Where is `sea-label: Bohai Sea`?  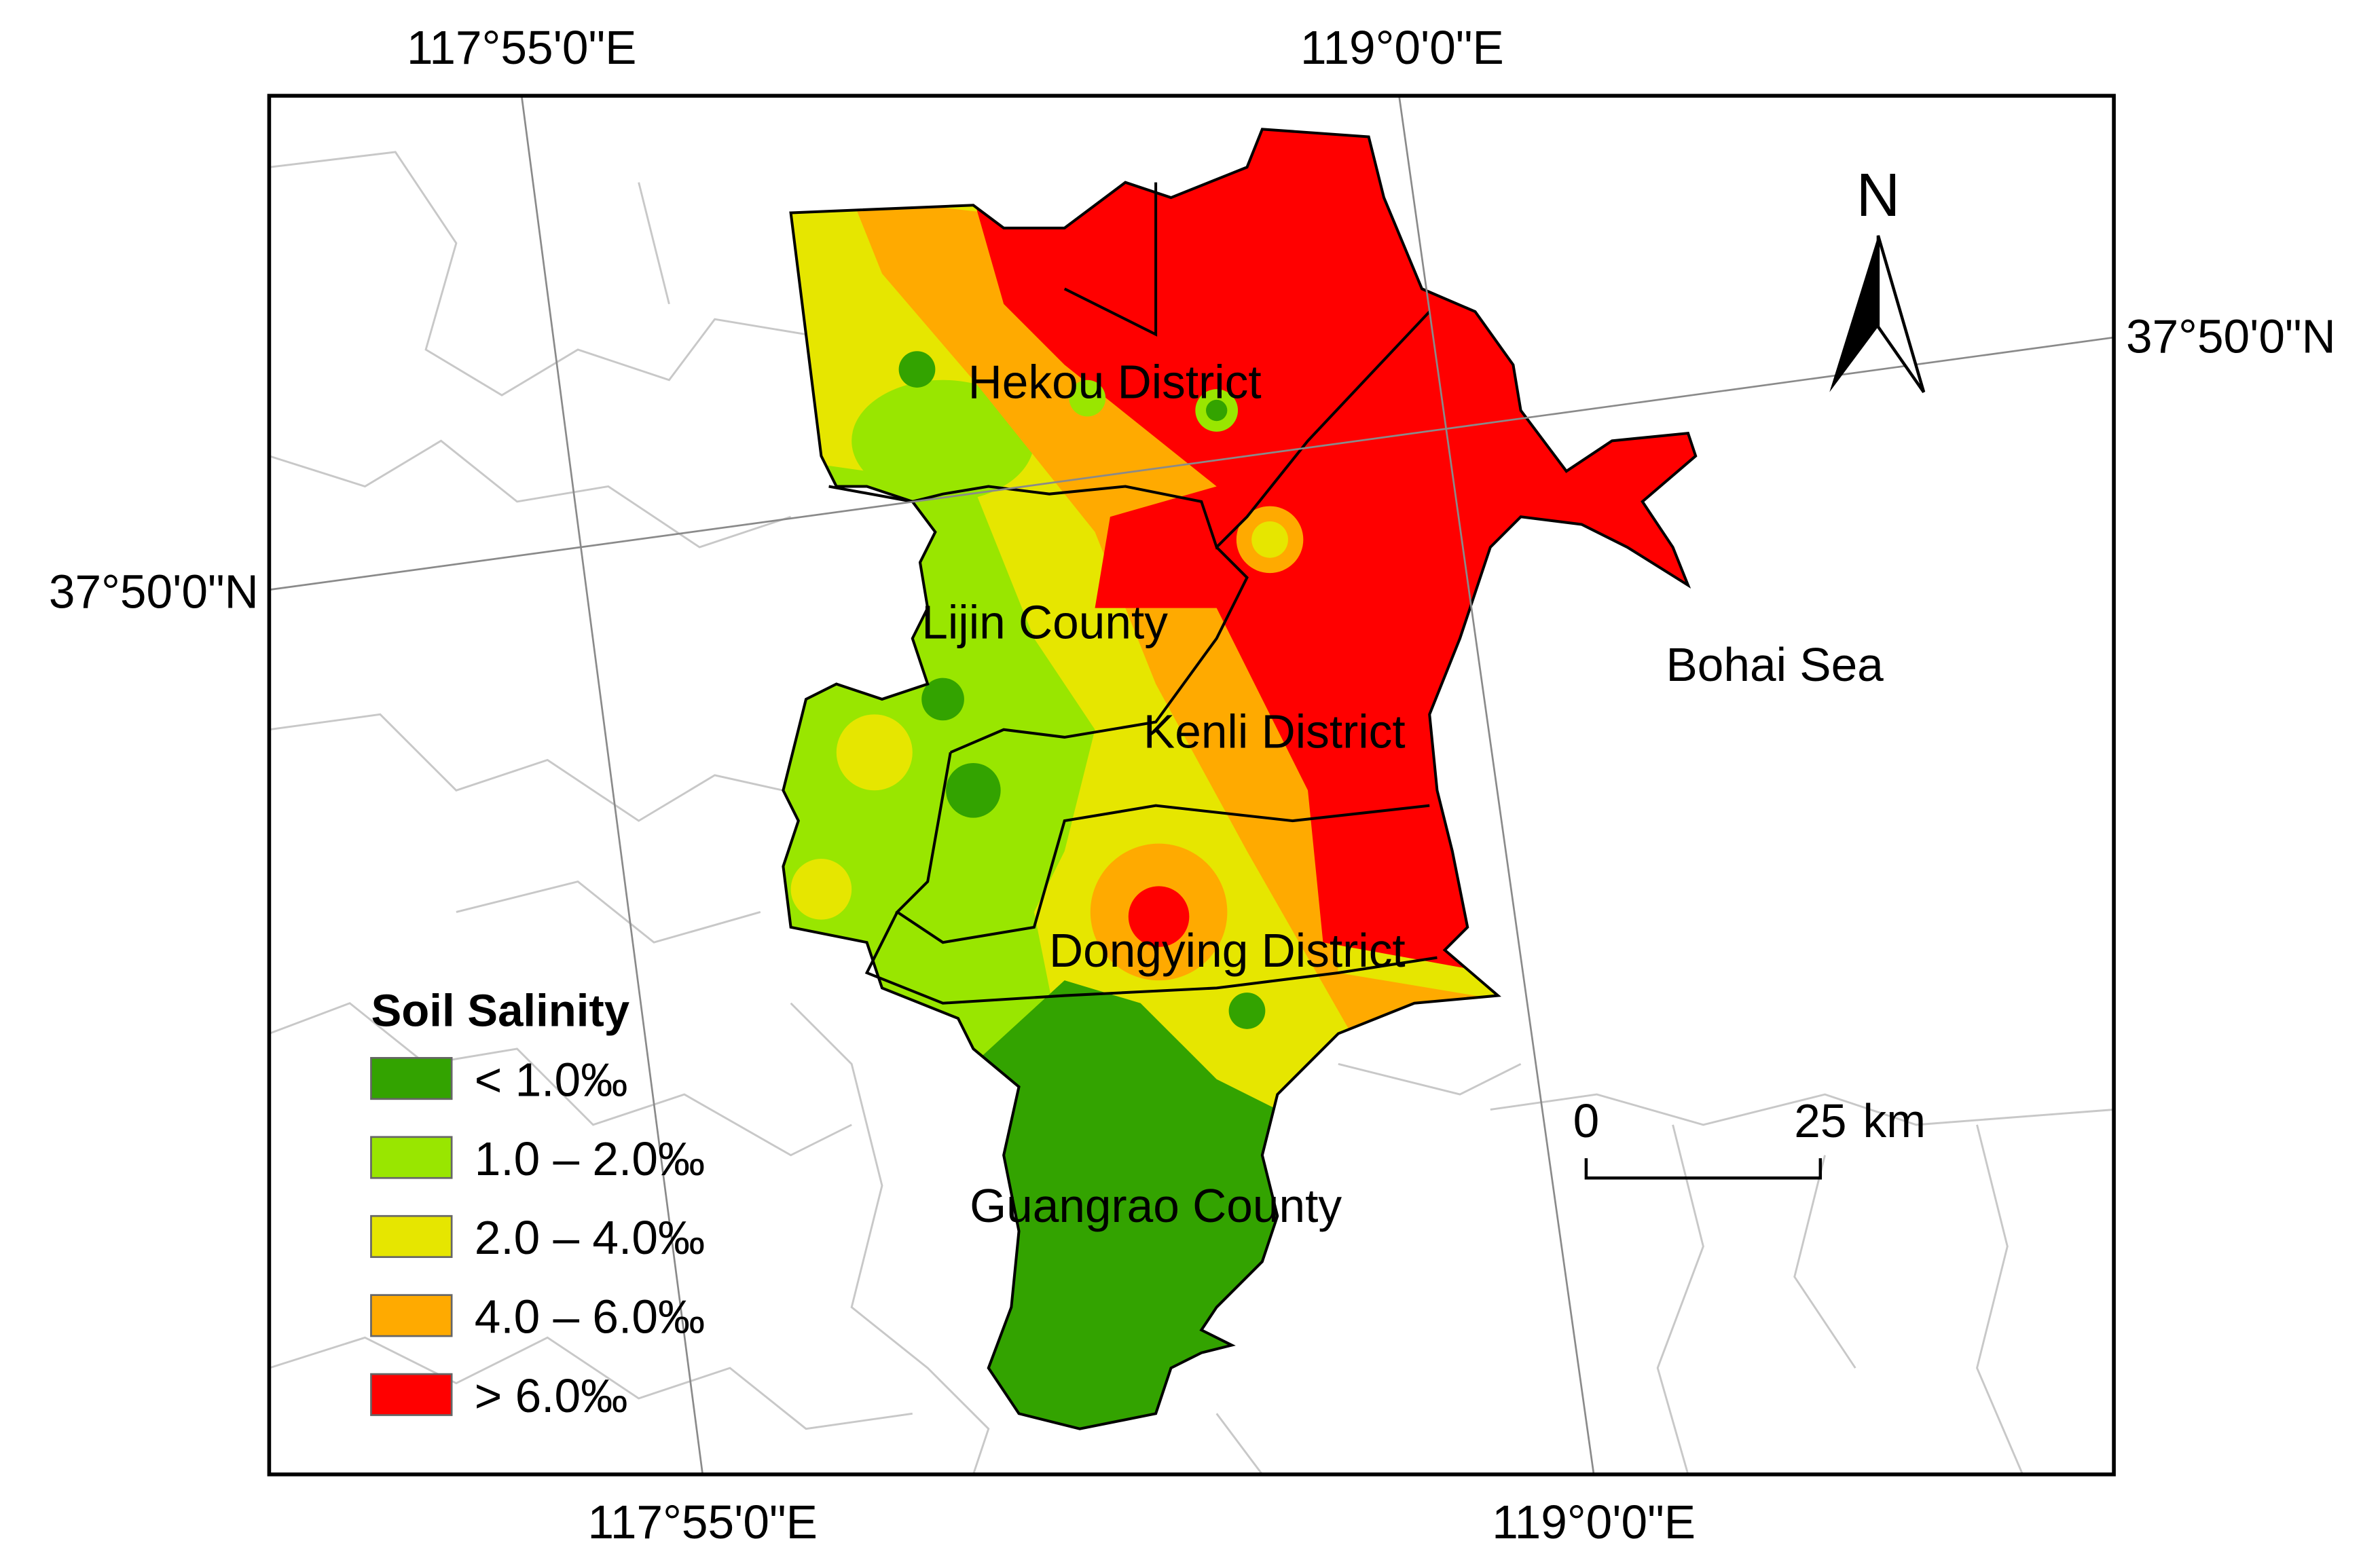
sea-label: Bohai Sea is located at coordinates (1775, 664).